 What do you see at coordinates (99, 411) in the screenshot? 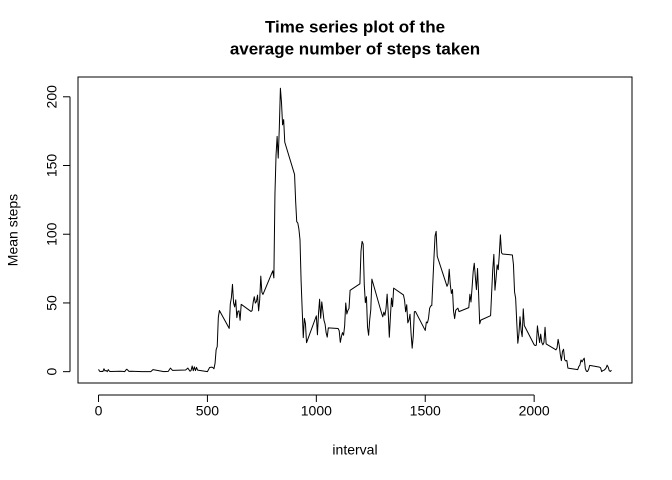
I see `x-tick-label: 0` at bounding box center [99, 411].